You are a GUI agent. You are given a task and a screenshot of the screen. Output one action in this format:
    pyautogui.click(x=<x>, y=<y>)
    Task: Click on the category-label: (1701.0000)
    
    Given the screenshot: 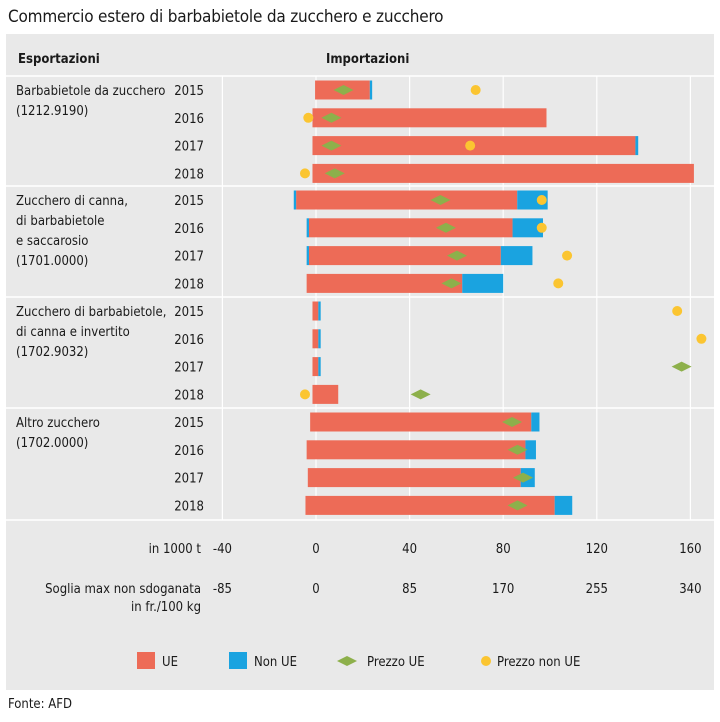 What is the action you would take?
    pyautogui.click(x=52, y=261)
    